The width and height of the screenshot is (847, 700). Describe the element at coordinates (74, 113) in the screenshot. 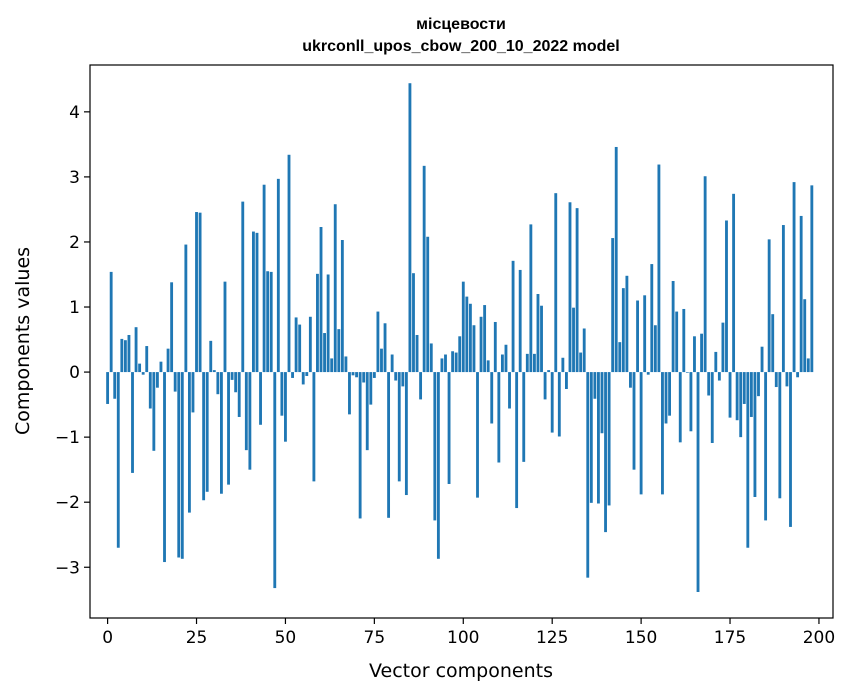

I see `y-tick-label: 4` at that location.